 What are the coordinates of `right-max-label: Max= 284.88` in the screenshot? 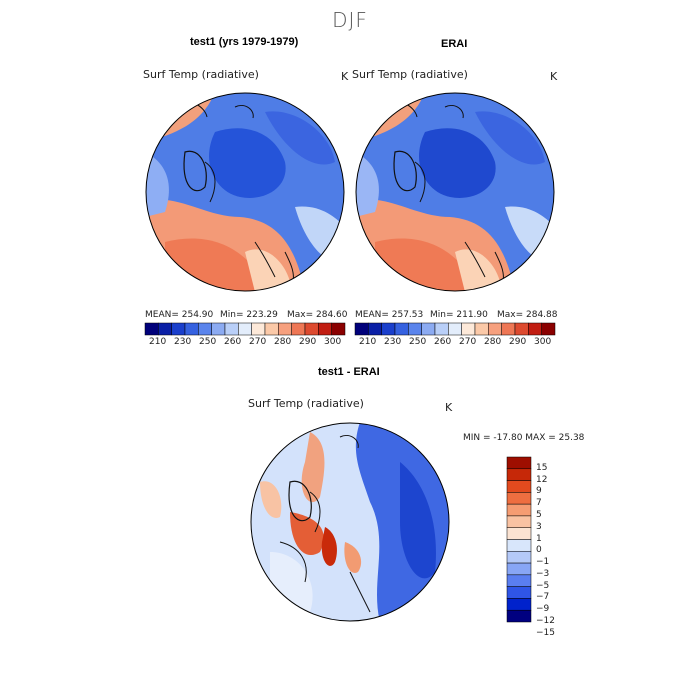 It's located at (527, 315).